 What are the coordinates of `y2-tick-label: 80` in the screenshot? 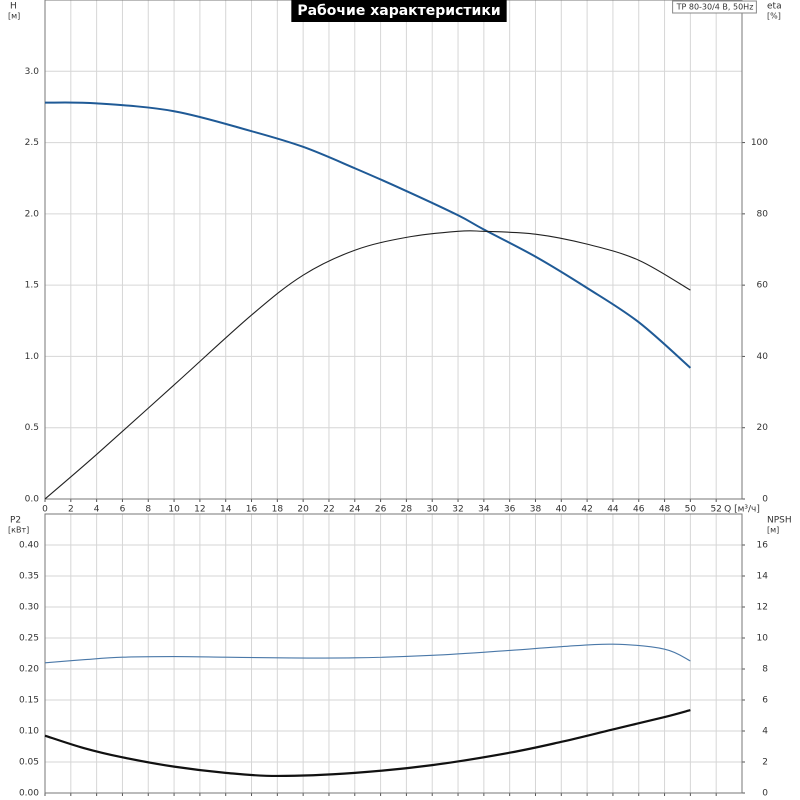 It's located at (763, 214).